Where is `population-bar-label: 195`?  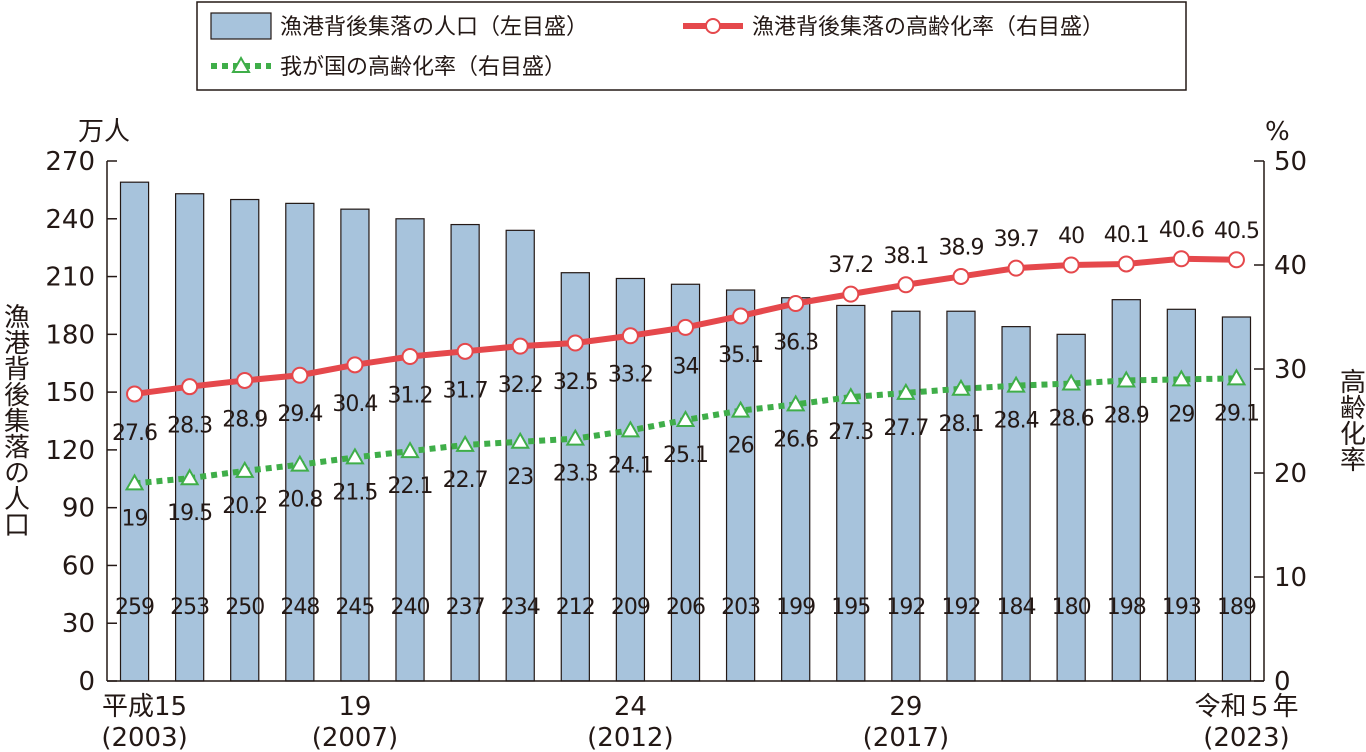
population-bar-label: 195 is located at coordinates (850, 607).